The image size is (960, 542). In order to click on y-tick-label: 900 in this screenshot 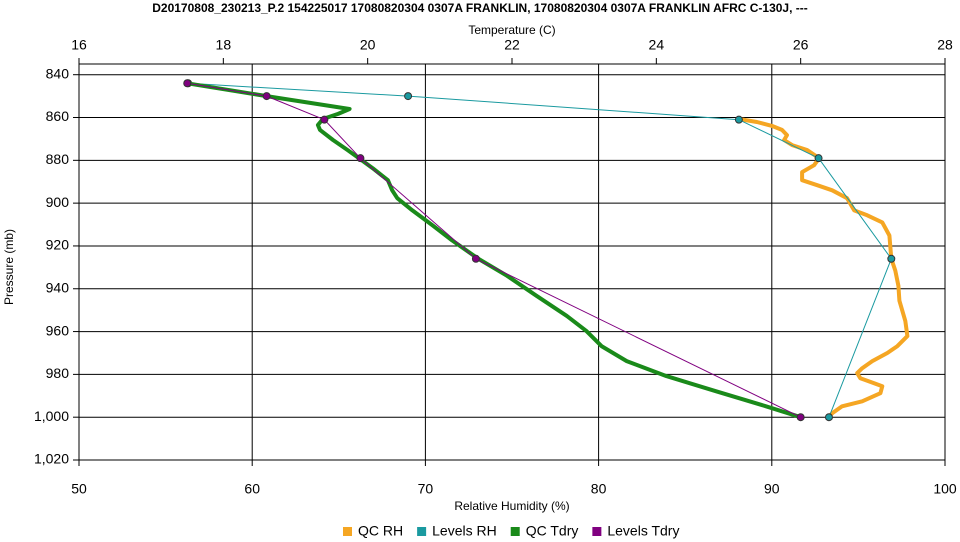, I will do `click(58, 202)`.